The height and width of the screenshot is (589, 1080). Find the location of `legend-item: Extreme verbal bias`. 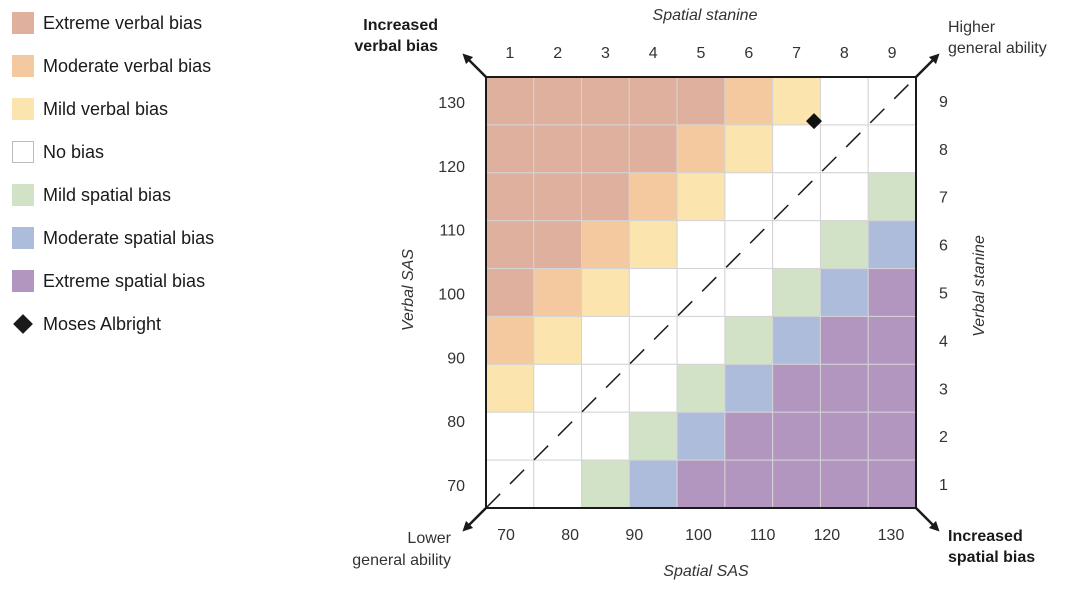

legend-item: Extreme verbal bias is located at coordinates (107, 23).